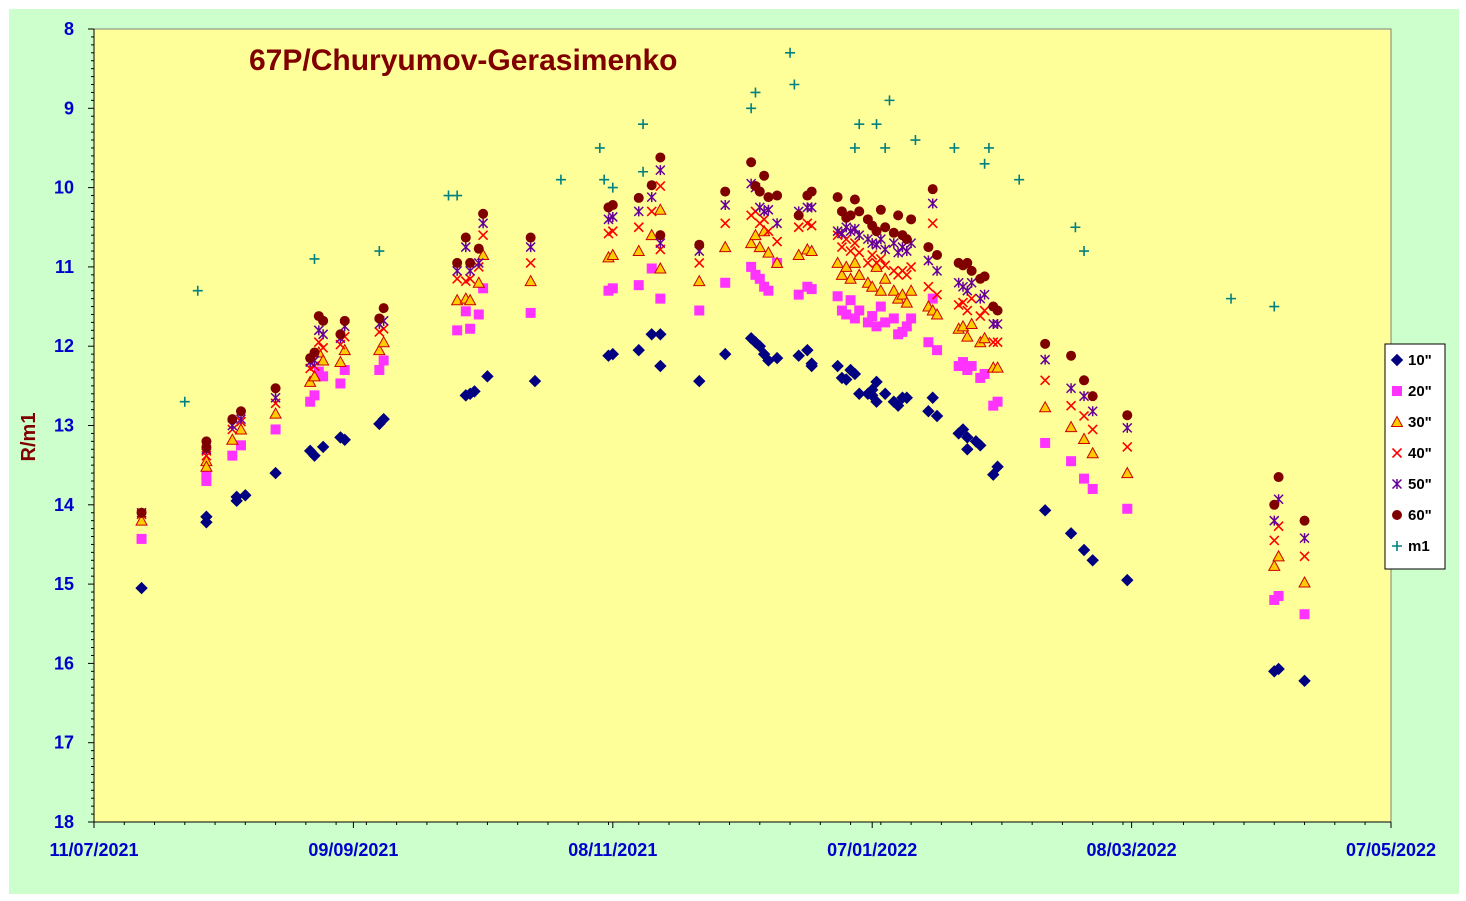 The image size is (1466, 901). Describe the element at coordinates (1391, 850) in the screenshot. I see `x-tick-label: 07/05/2022` at that location.